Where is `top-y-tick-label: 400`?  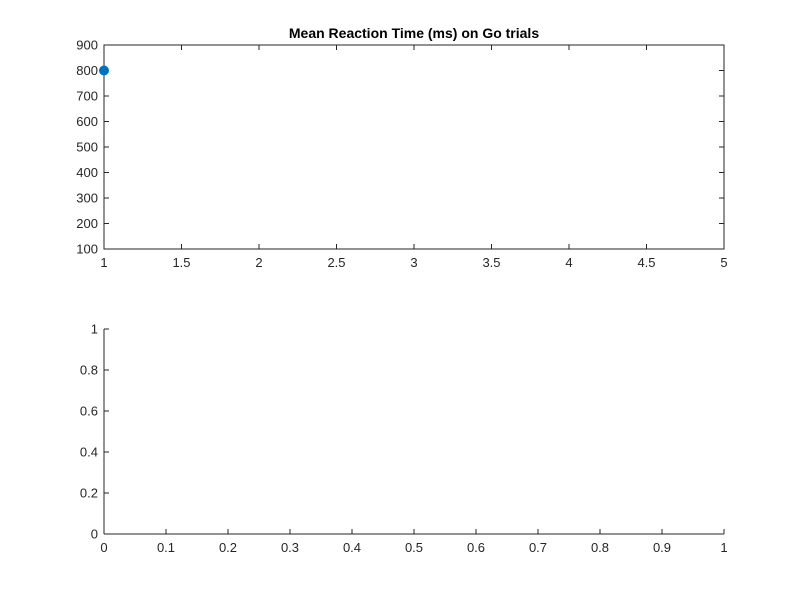 top-y-tick-label: 400 is located at coordinates (87, 172).